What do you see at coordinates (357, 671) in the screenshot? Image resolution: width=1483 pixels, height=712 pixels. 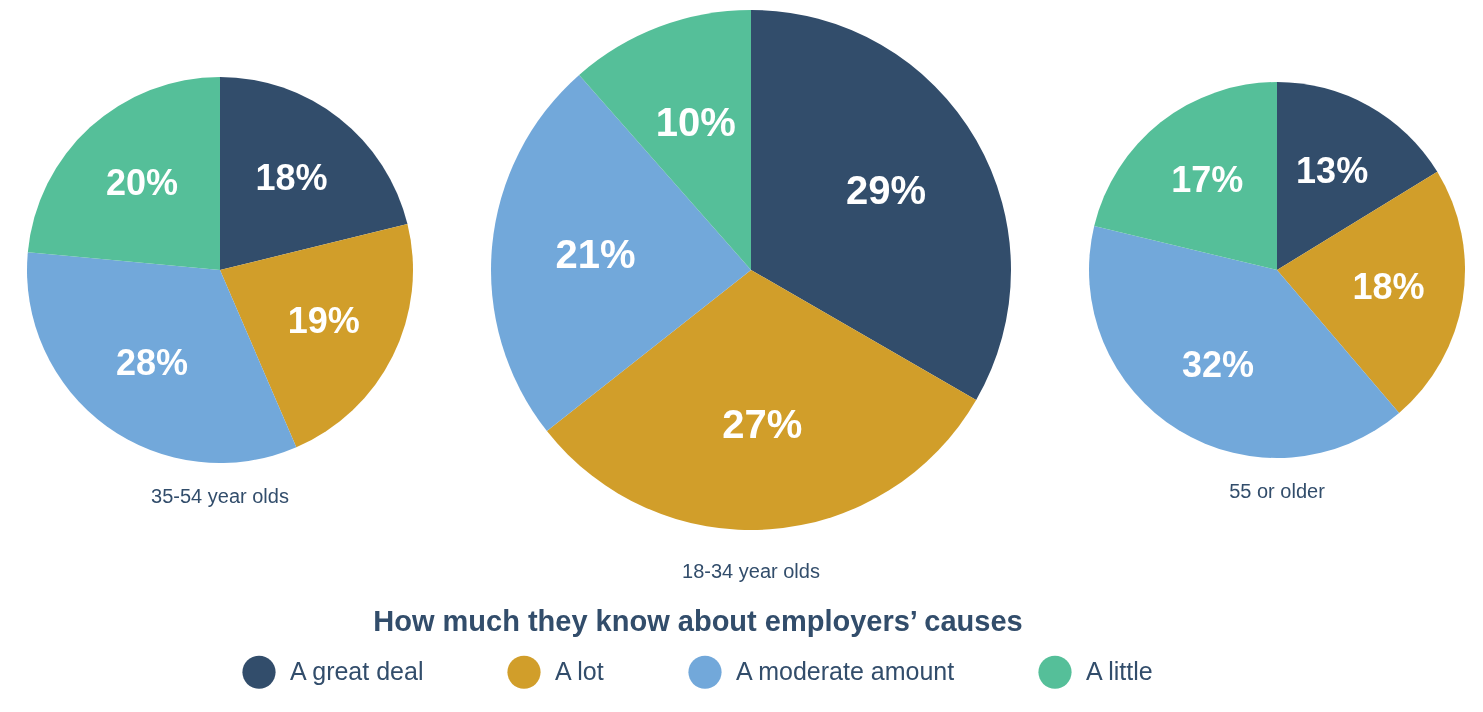 I see `legend-label: A great deal` at bounding box center [357, 671].